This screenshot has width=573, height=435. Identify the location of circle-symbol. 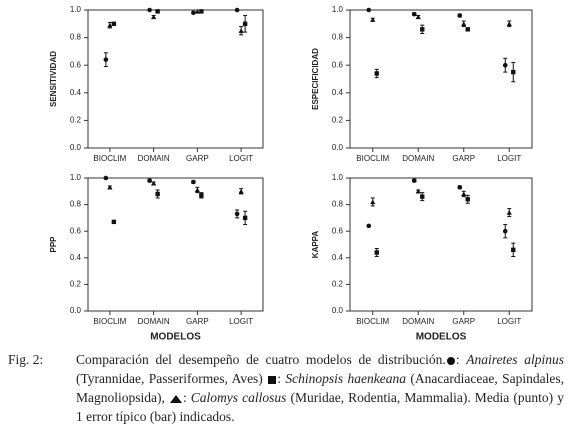
(450, 360).